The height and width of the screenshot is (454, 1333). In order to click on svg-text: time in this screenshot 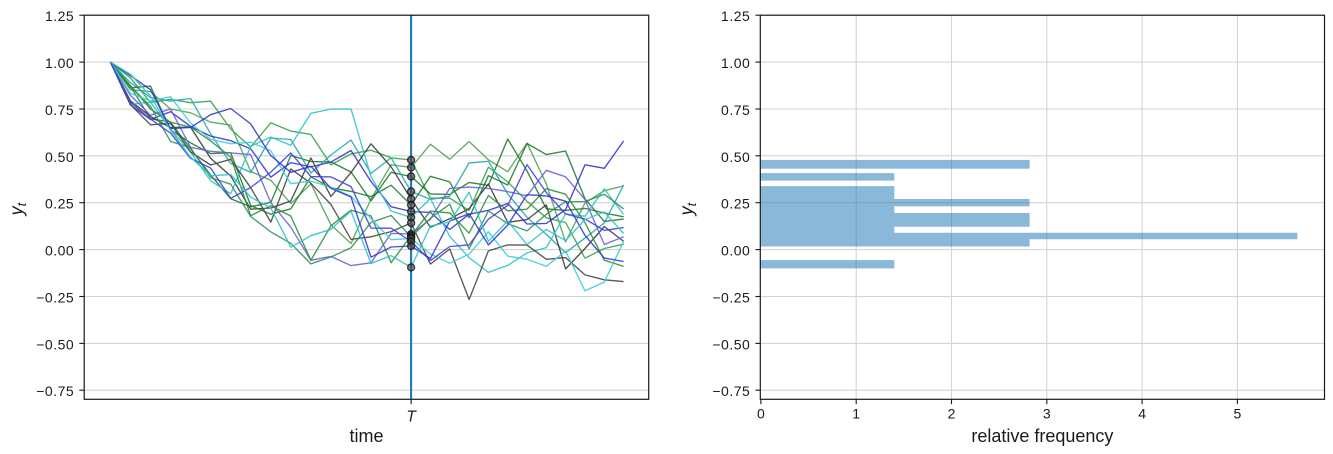, I will do `click(366, 436)`.